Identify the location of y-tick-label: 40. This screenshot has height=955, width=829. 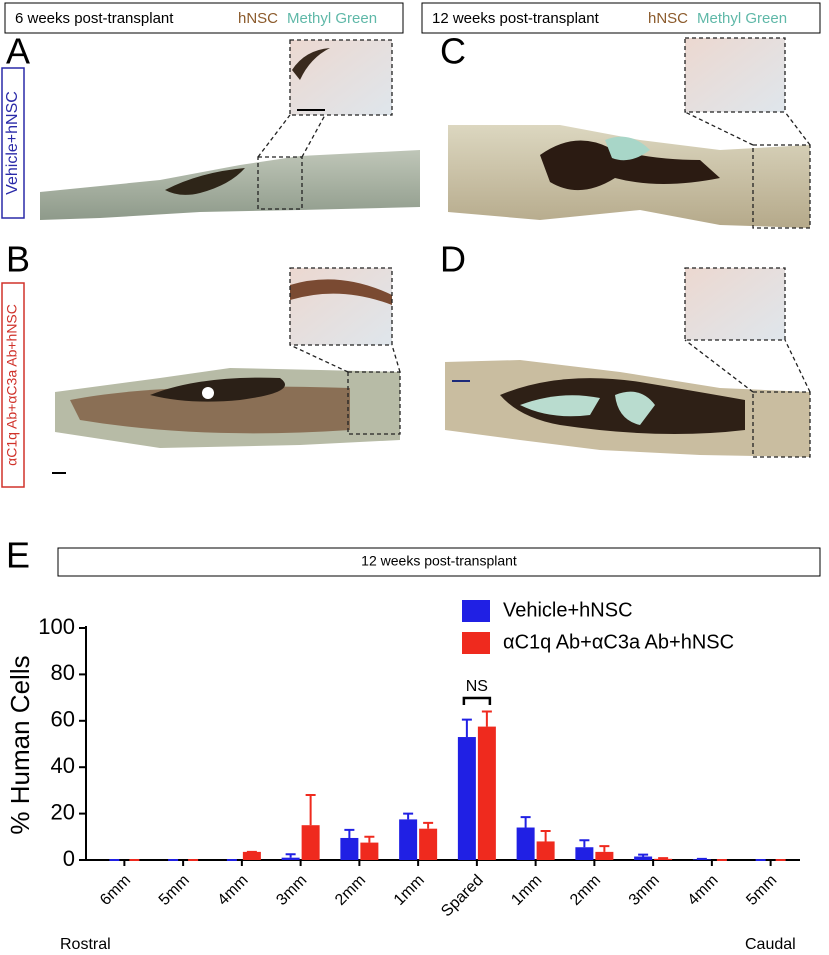
(63, 765).